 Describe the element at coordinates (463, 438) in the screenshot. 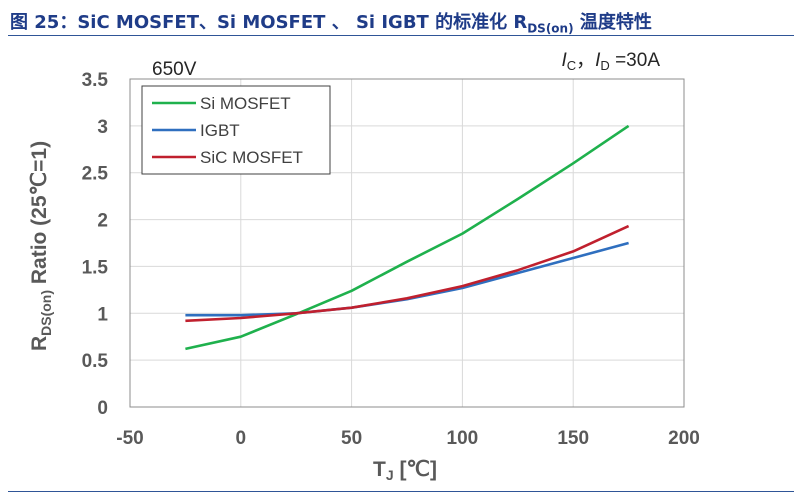

I see `x-tick-label: 100` at that location.